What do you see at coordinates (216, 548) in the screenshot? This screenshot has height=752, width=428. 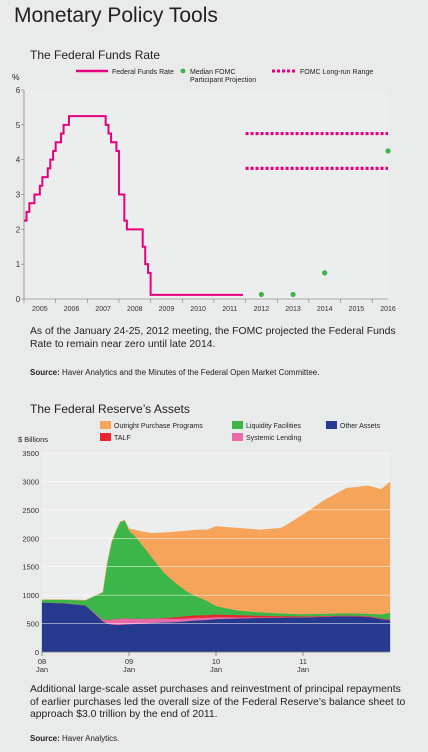 I see `area-outright-purchase-programs` at bounding box center [216, 548].